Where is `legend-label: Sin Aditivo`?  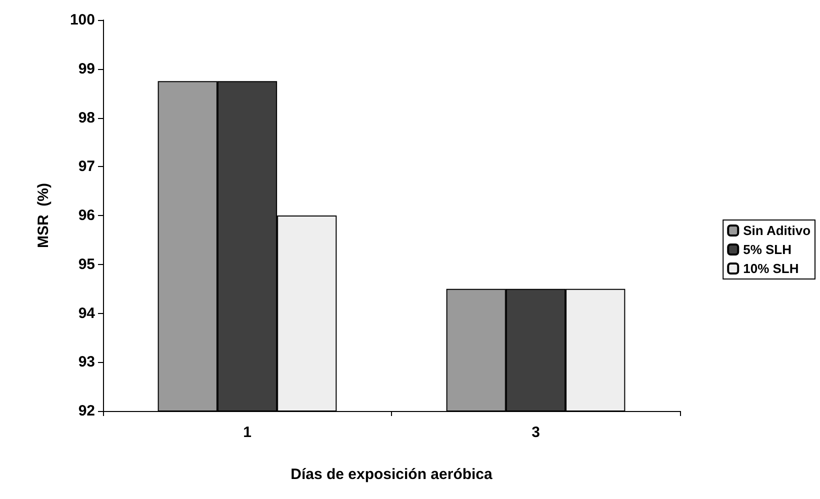
legend-label: Sin Aditivo is located at coordinates (777, 230).